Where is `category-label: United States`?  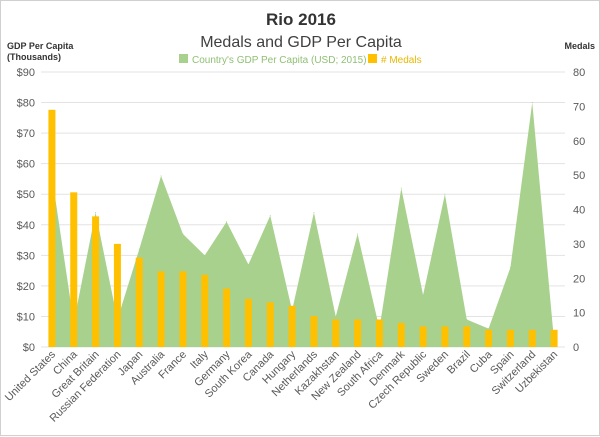 category-label: United States is located at coordinates (31, 376).